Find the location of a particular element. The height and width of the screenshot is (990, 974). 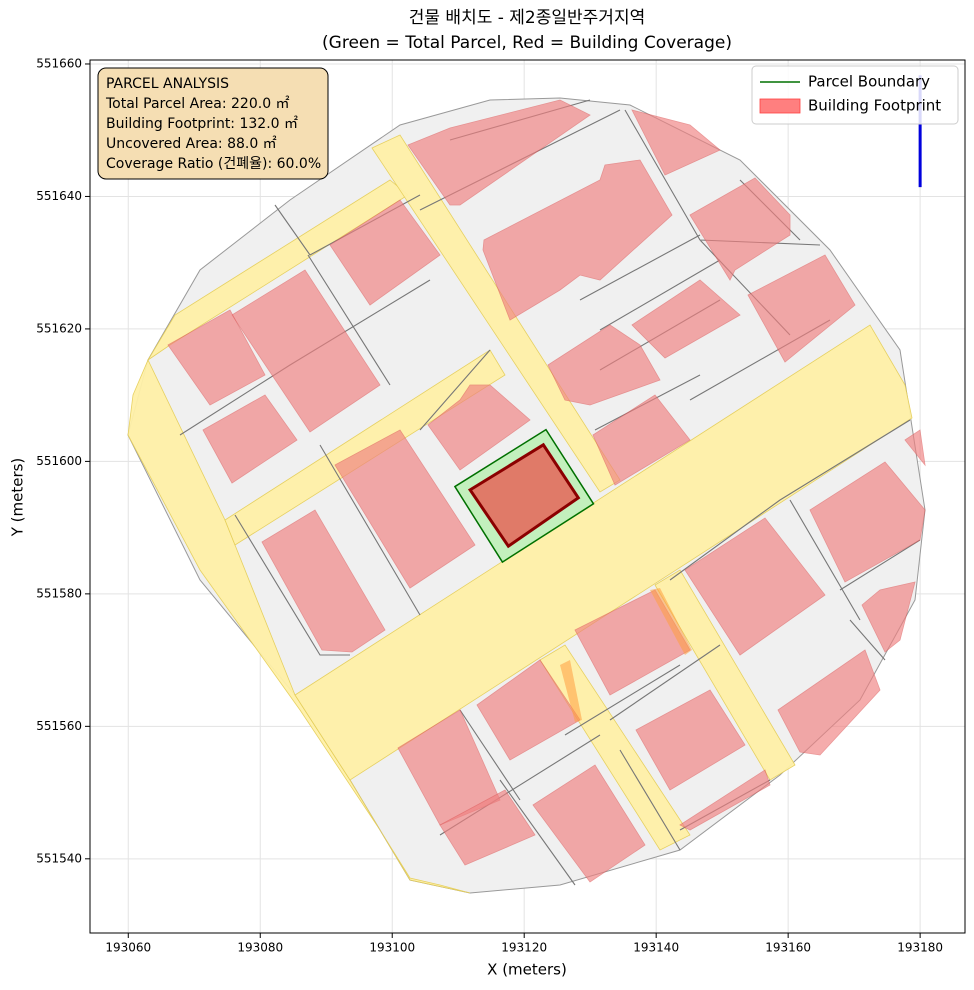

x-tick-label: 193120 is located at coordinates (524, 948).